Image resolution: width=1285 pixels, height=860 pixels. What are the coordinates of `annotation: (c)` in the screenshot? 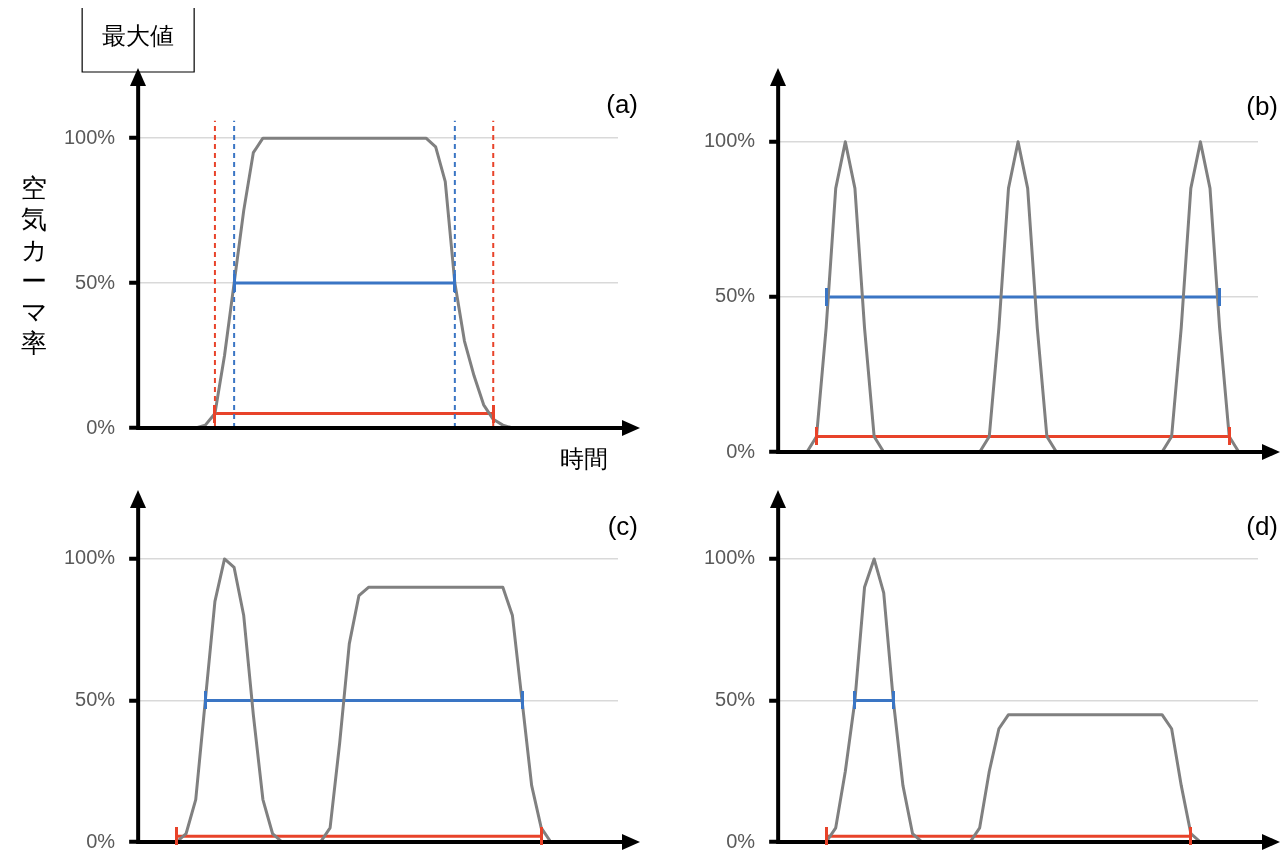 It's located at (622, 525).